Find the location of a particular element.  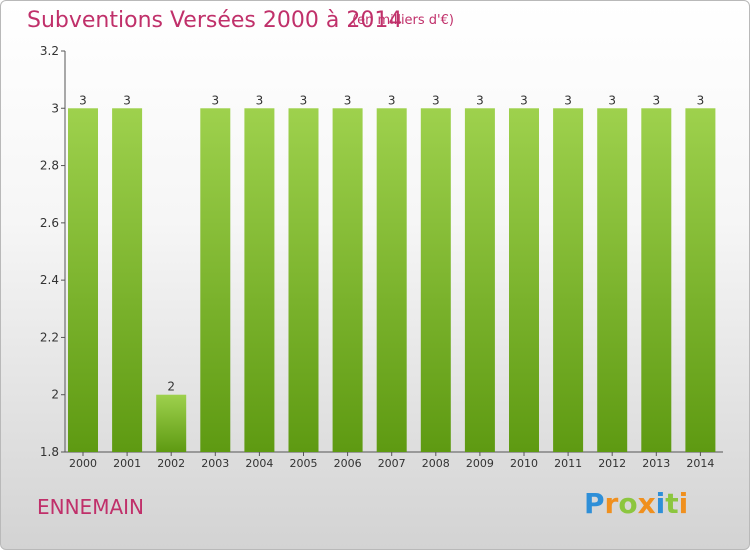

bar-2009 is located at coordinates (479, 280).